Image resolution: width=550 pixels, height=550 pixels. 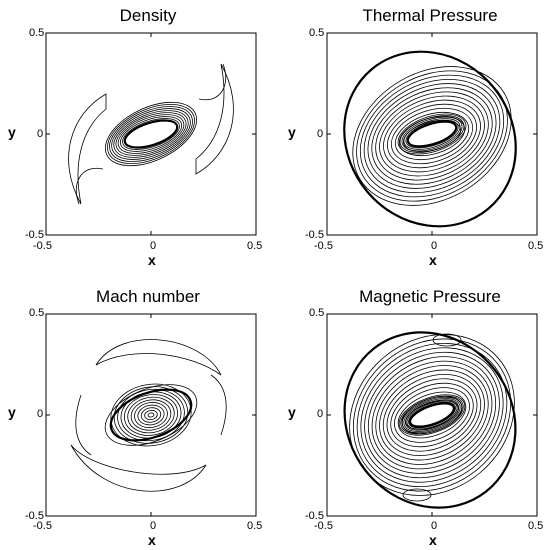 I want to click on mach-crescent-bottom, so click(x=138, y=468).